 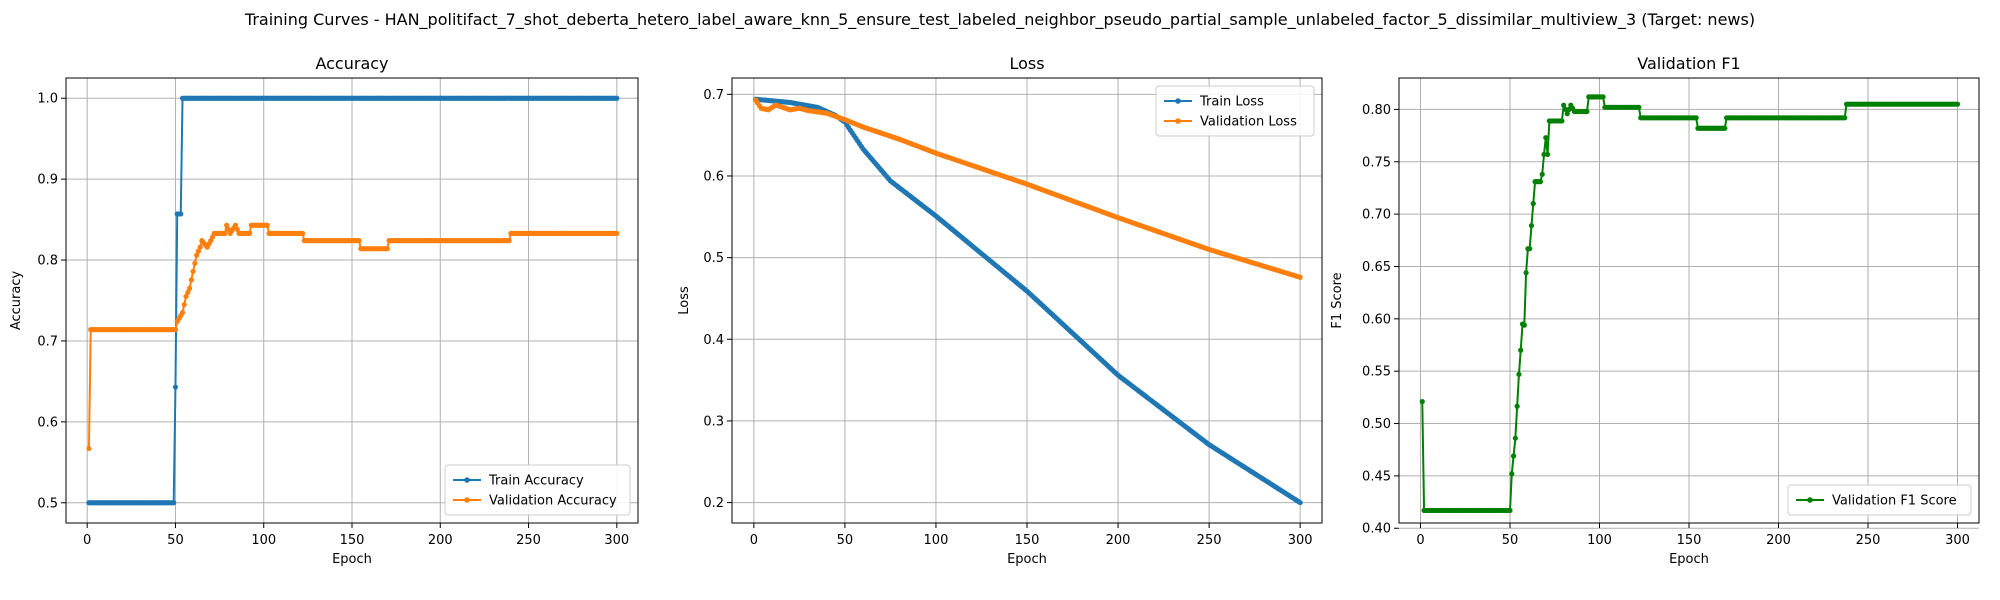 What do you see at coordinates (713, 340) in the screenshot?
I see `y-tick-label: 0.4` at bounding box center [713, 340].